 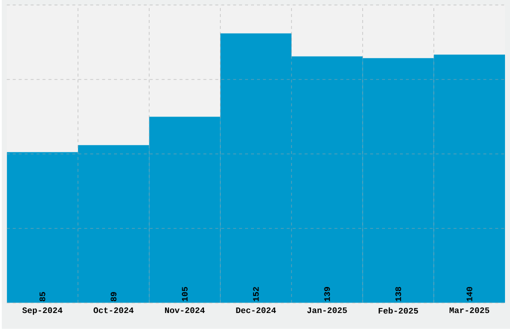 I want to click on data-label: 139, so click(x=327, y=294).